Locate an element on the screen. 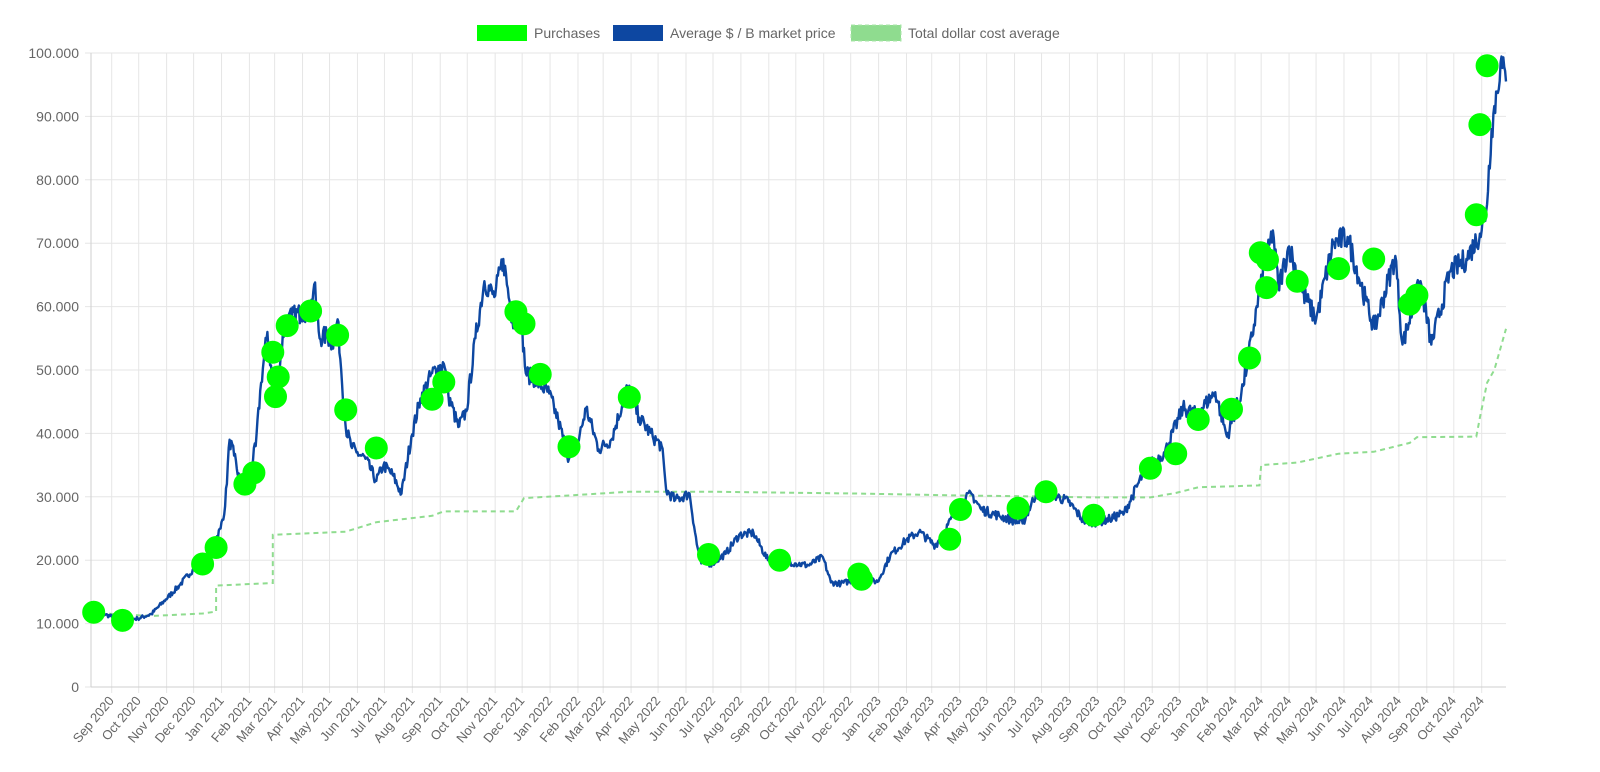 This screenshot has width=1600, height=772. y-tick-label: 40.000 is located at coordinates (57, 433).